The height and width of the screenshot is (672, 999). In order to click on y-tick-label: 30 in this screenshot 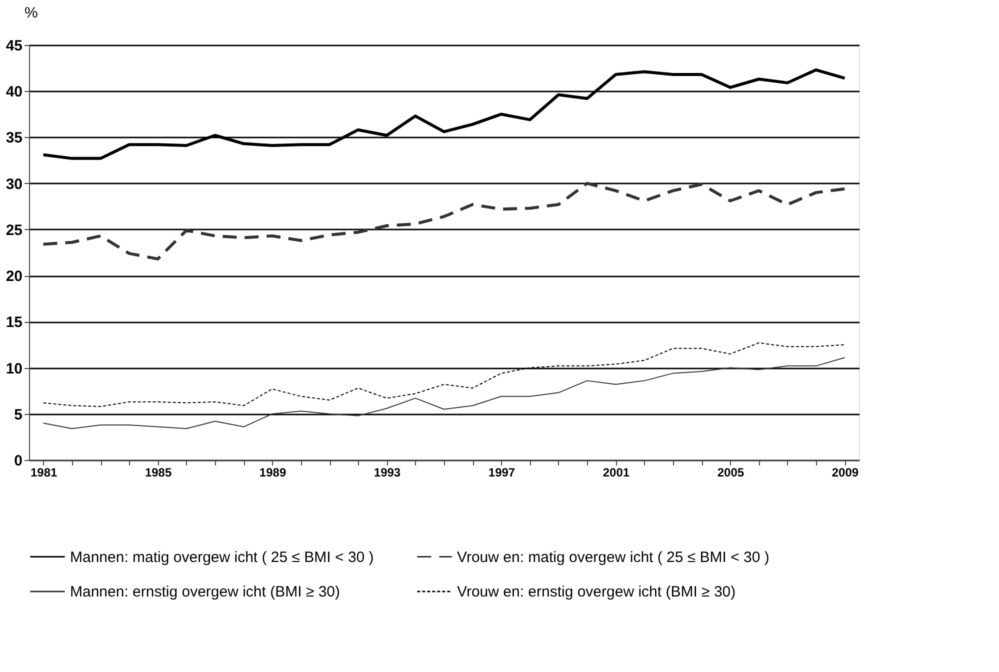, I will do `click(14, 184)`.